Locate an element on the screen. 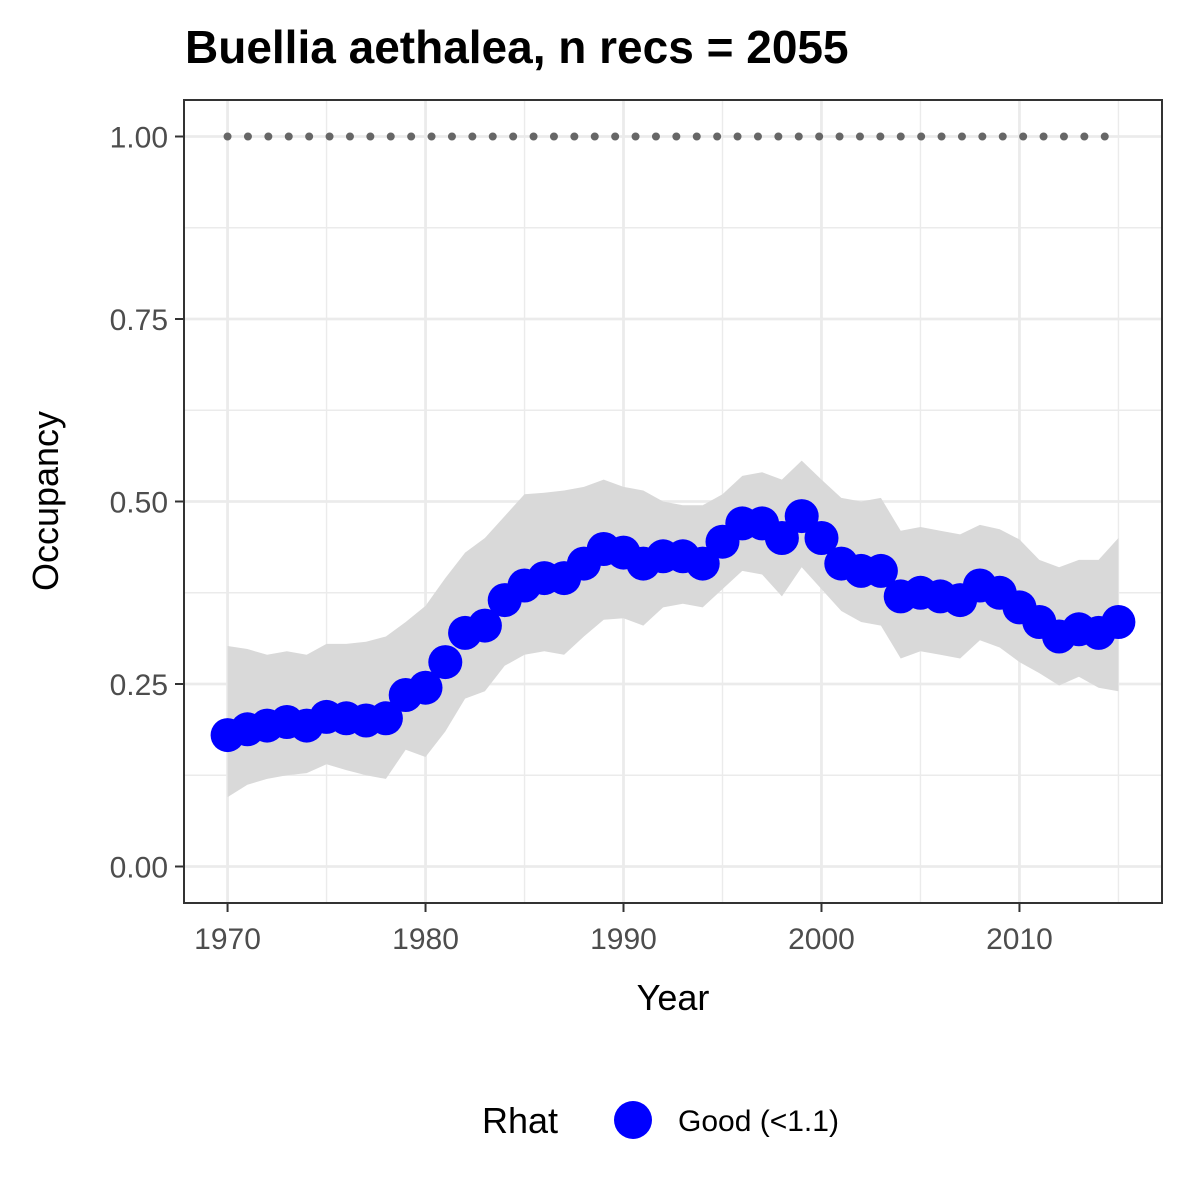 The width and height of the screenshot is (1200, 1200). y-tick-label: 0.75 is located at coordinates (139, 320).